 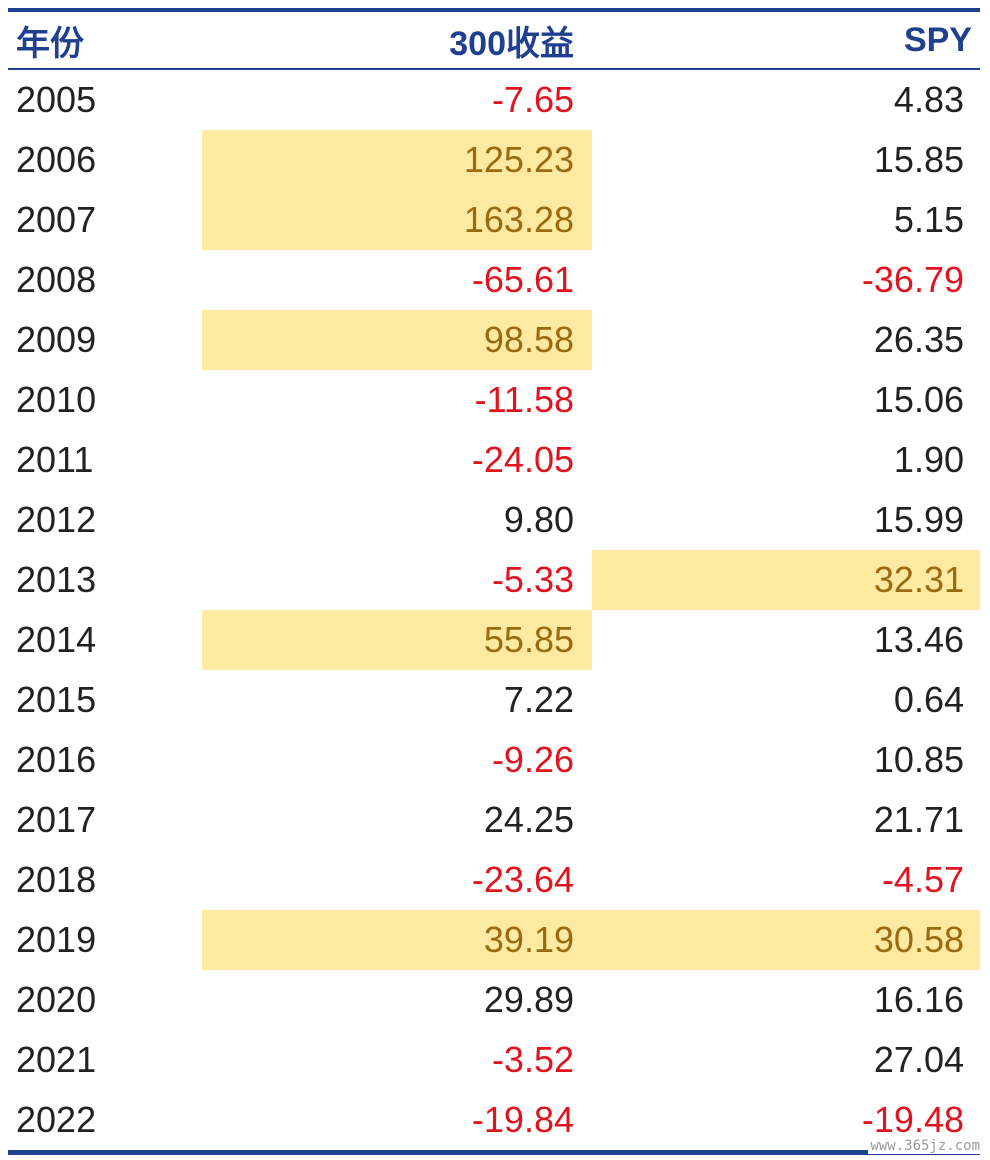 What do you see at coordinates (918, 759) in the screenshot?
I see `spy-return-cell: 10.85` at bounding box center [918, 759].